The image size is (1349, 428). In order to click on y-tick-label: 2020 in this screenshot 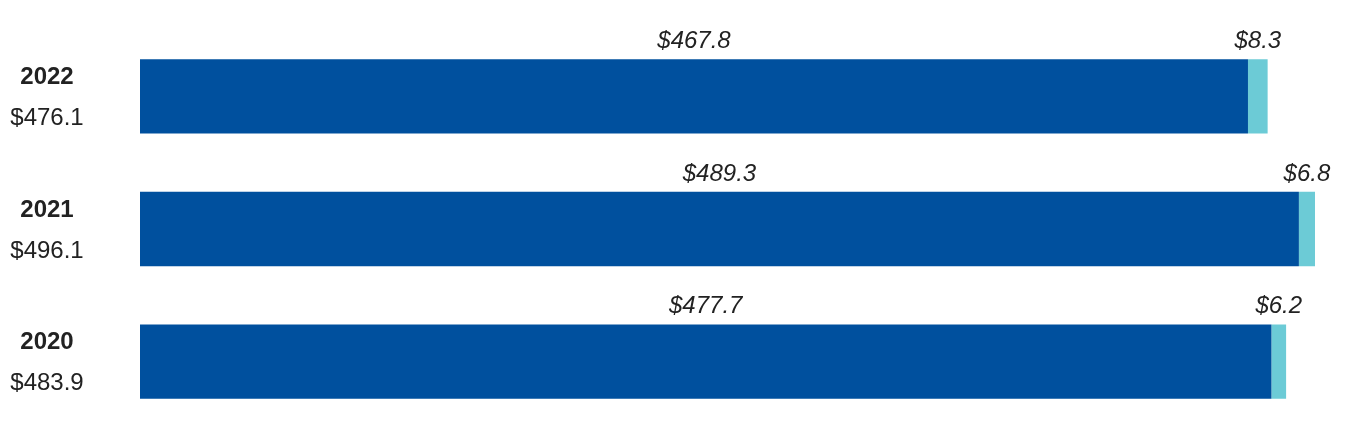, I will do `click(47, 341)`.